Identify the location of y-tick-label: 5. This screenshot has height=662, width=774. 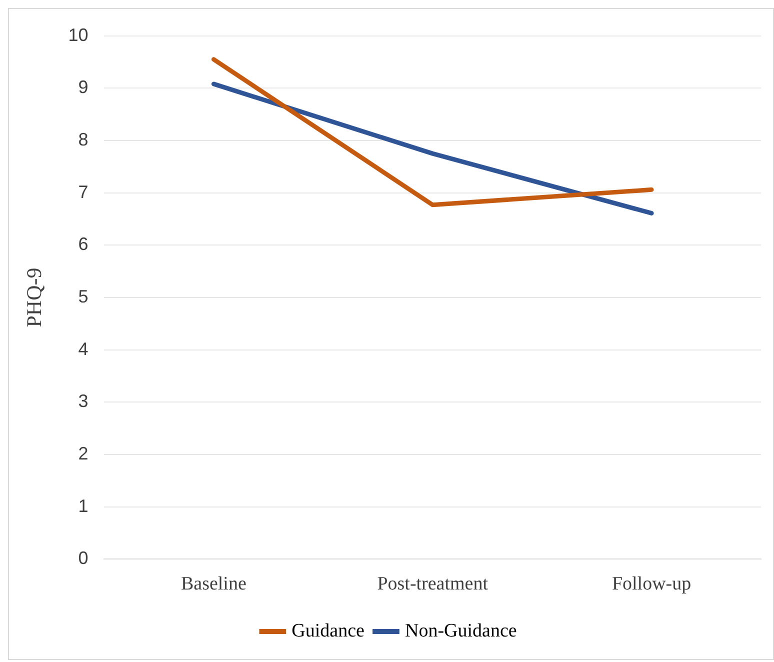
(83, 296).